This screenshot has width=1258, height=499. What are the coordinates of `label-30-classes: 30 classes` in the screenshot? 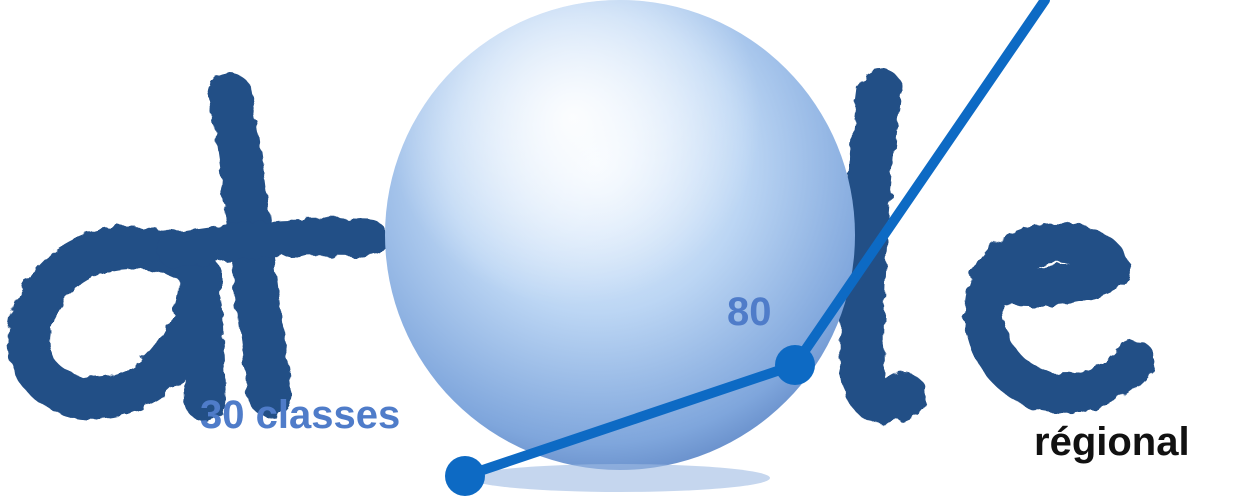 It's located at (300, 415).